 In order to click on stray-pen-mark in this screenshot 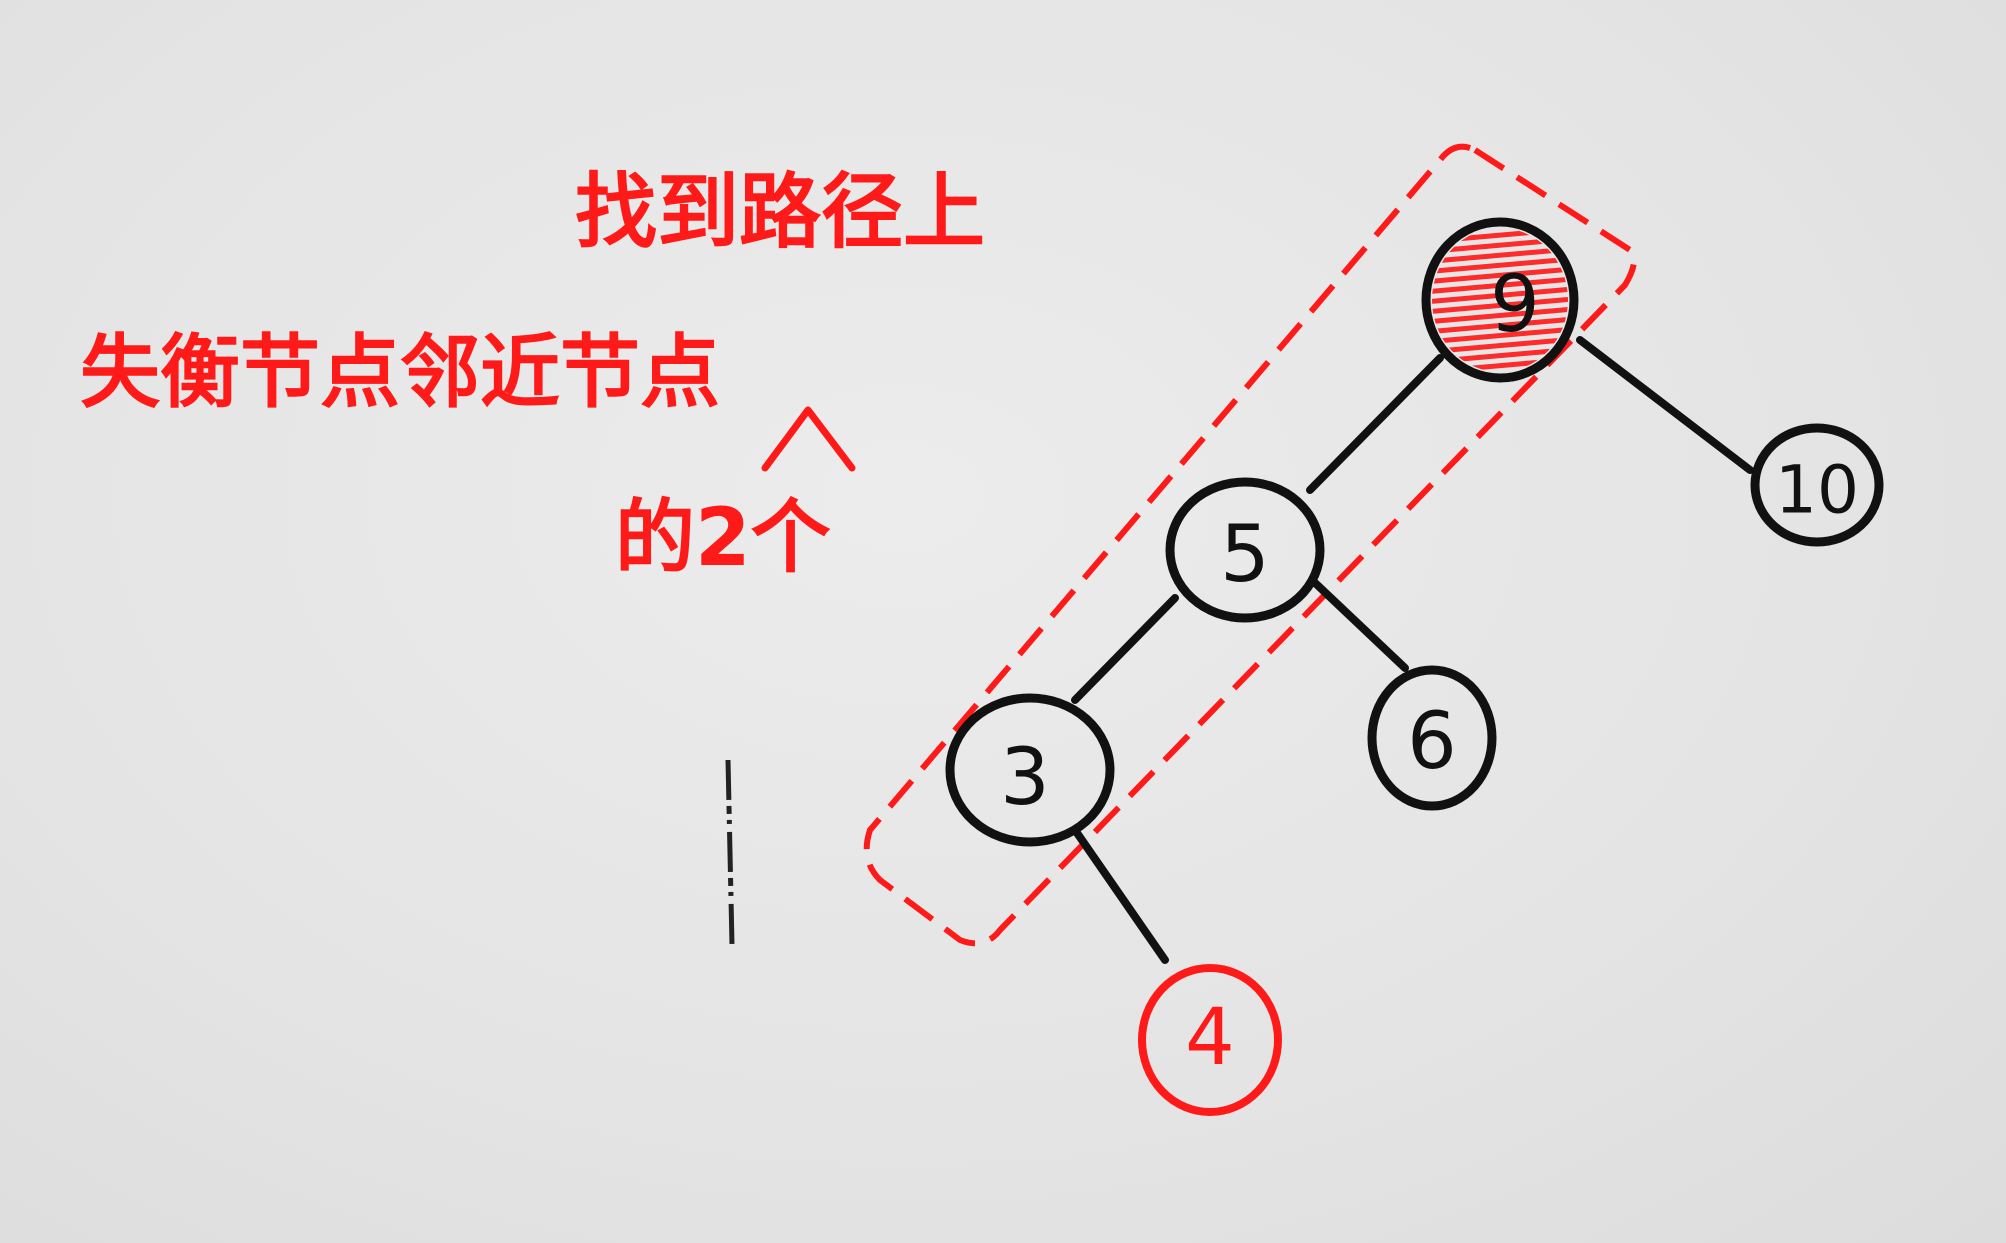, I will do `click(730, 852)`.